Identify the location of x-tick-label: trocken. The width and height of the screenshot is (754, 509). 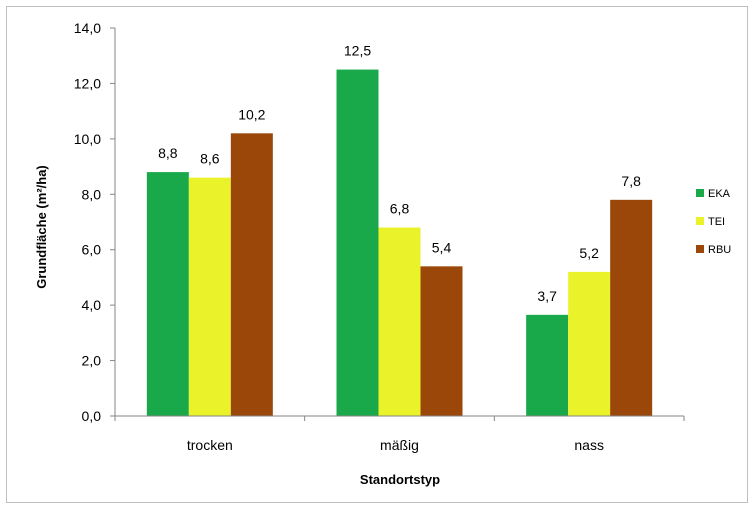
(210, 445).